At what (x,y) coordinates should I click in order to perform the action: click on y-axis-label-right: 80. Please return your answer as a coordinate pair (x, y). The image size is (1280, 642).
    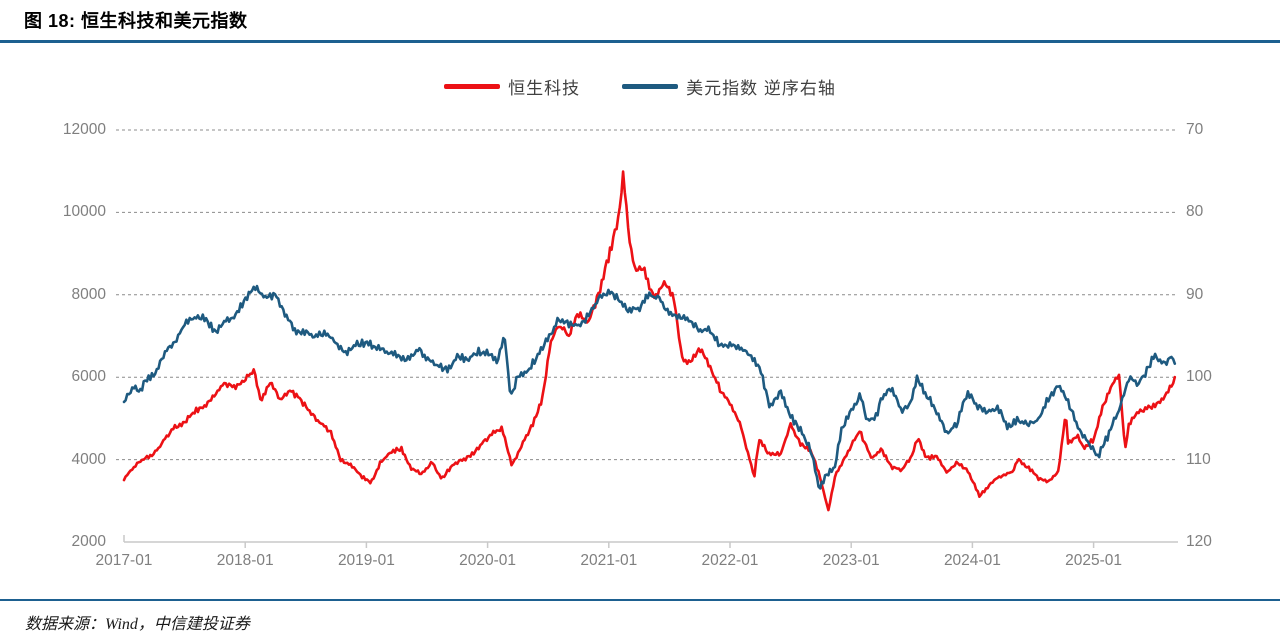
    Looking at the image, I should click on (1195, 212).